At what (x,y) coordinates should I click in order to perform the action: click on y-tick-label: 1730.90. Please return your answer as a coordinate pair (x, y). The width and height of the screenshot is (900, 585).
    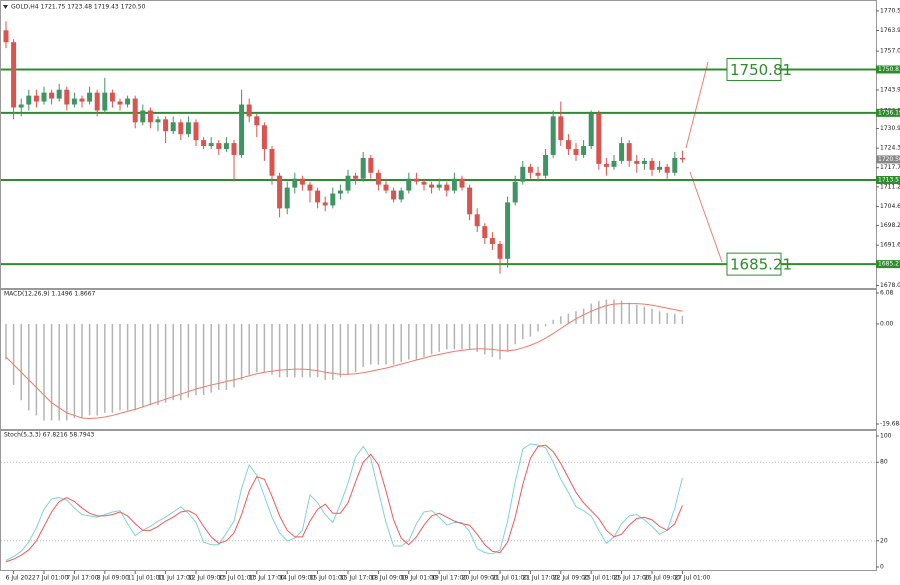
    Looking at the image, I should click on (890, 128).